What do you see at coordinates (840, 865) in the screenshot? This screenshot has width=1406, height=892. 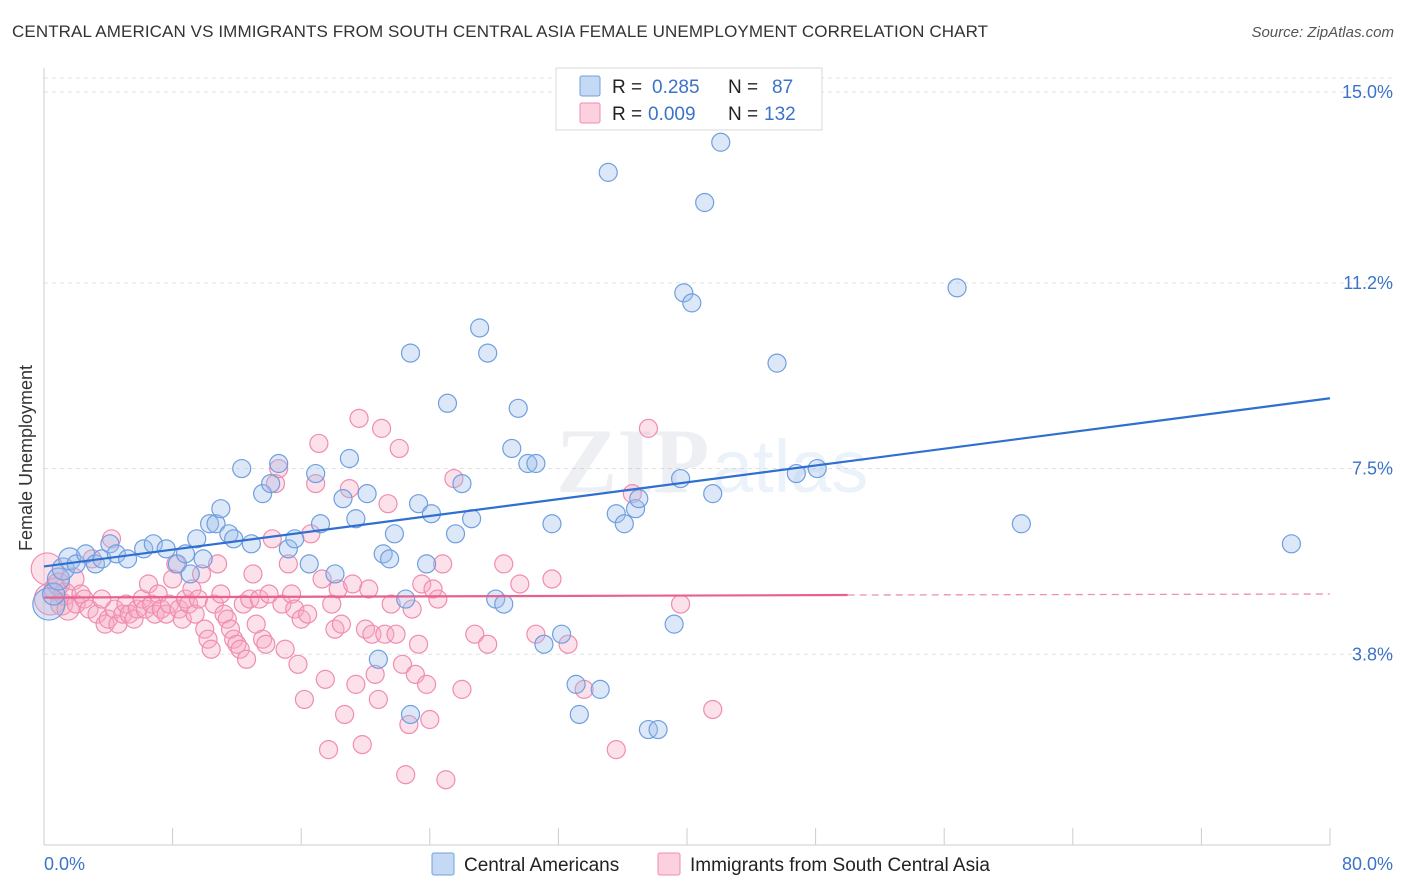 I see `legend-label-south-central-asia: Immigrants from South Central Asia` at bounding box center [840, 865].